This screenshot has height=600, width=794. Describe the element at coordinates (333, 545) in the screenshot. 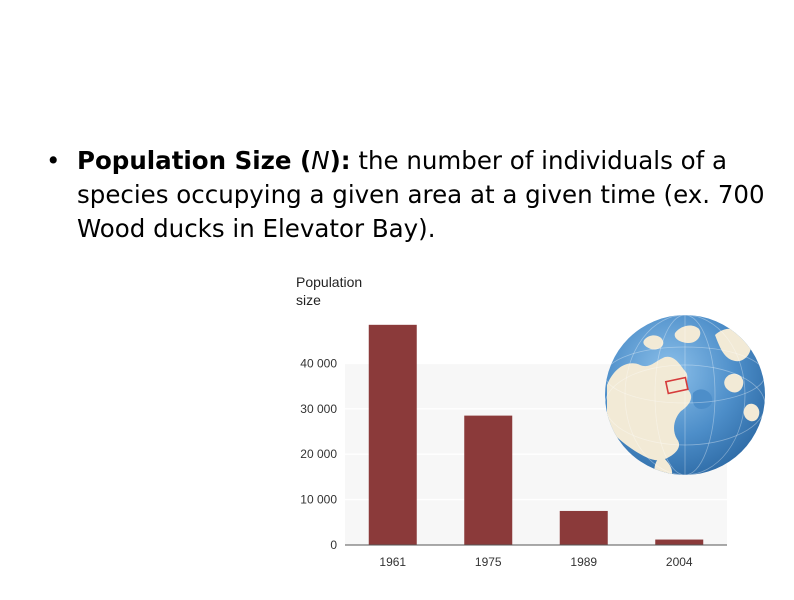

I see `y-tick-label: 0` at that location.